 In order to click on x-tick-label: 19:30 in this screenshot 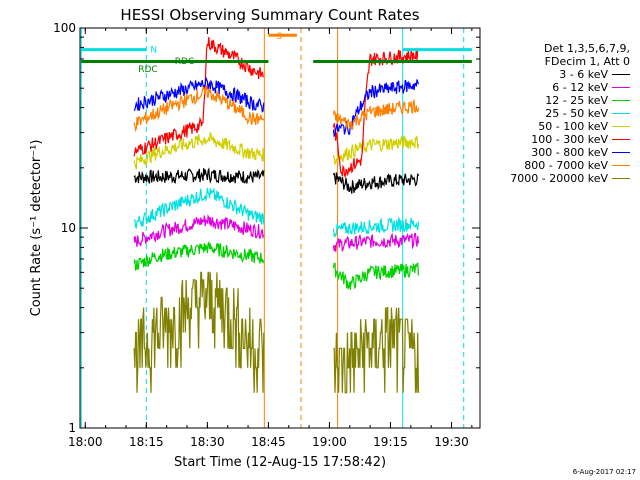, I will do `click(451, 442)`.